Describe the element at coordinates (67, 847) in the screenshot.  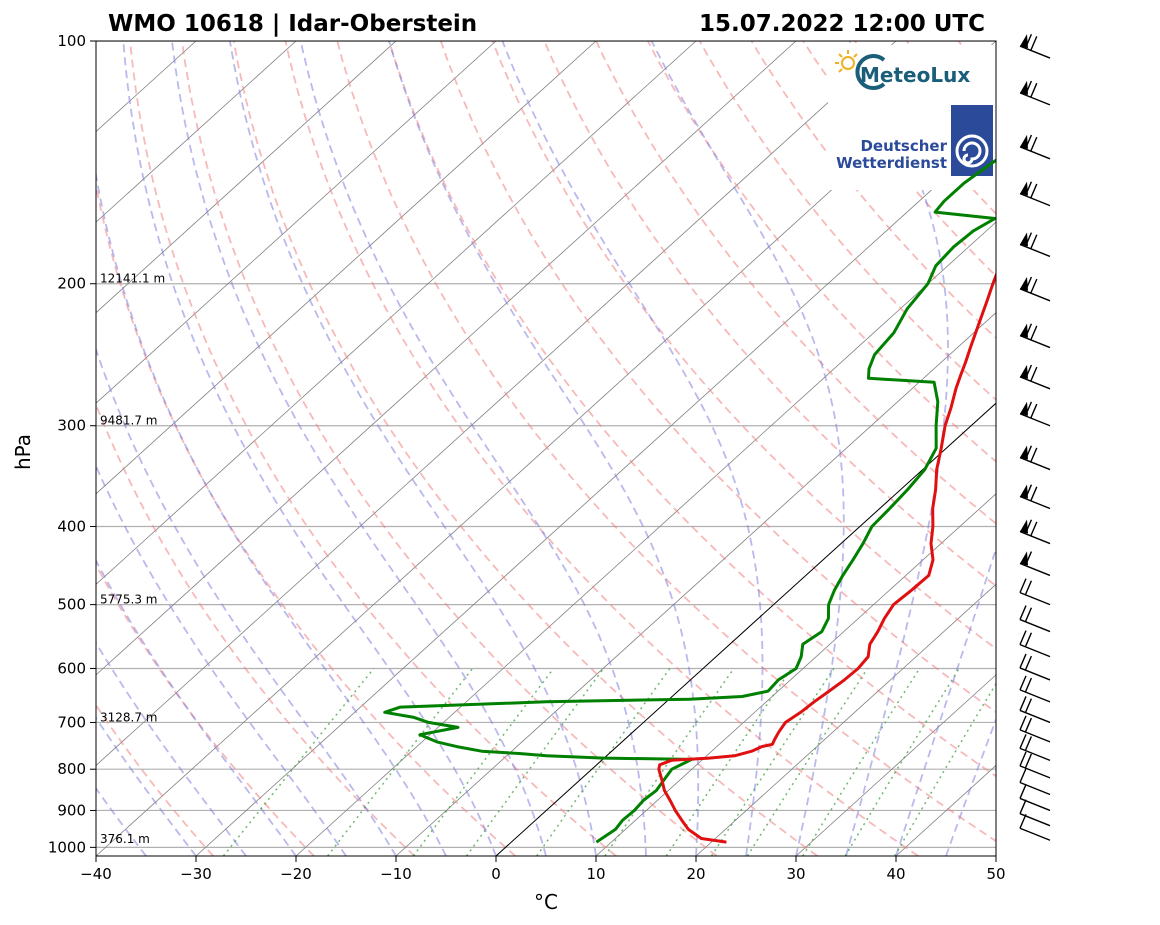
I see `y-tick-label: 1000` at that location.